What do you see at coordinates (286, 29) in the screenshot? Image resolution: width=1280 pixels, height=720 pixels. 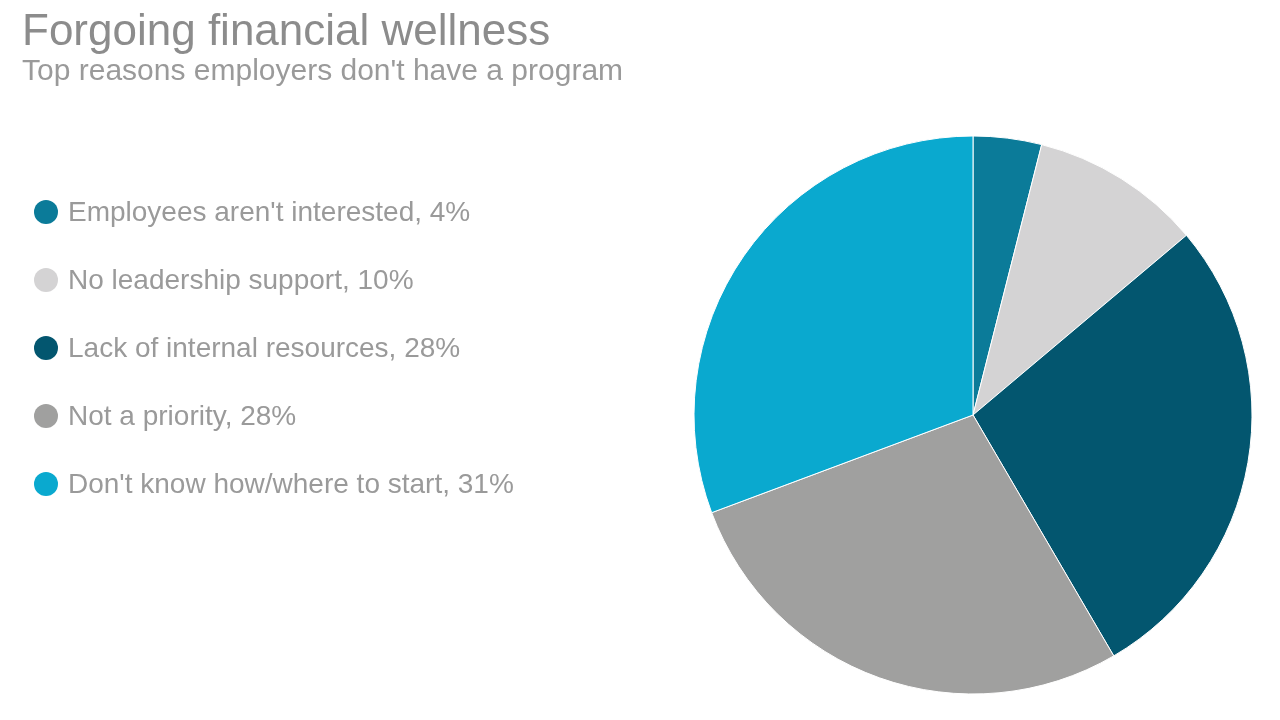 I see `chart-title: Forgoing financial wellness` at bounding box center [286, 29].